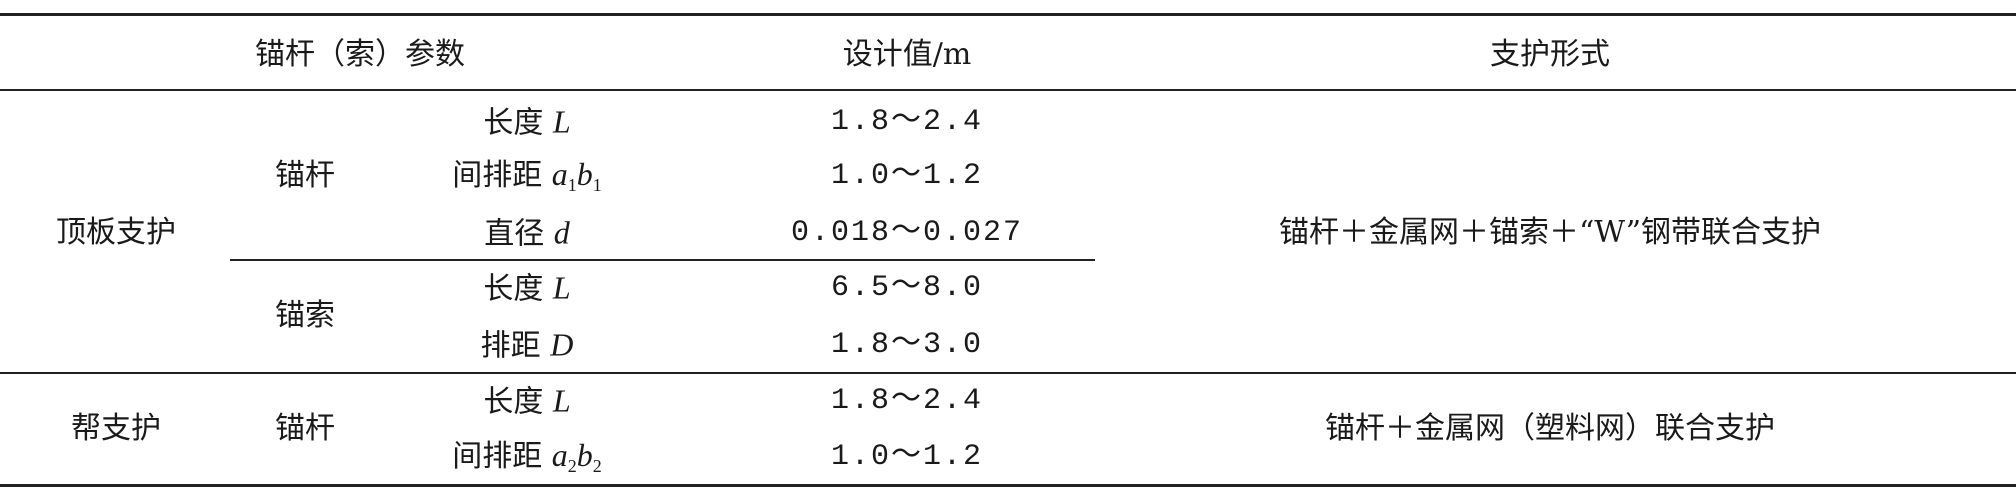 The image size is (2016, 496). Describe the element at coordinates (907, 233) in the screenshot. I see `value-cell: 0.018～0.027` at that location.